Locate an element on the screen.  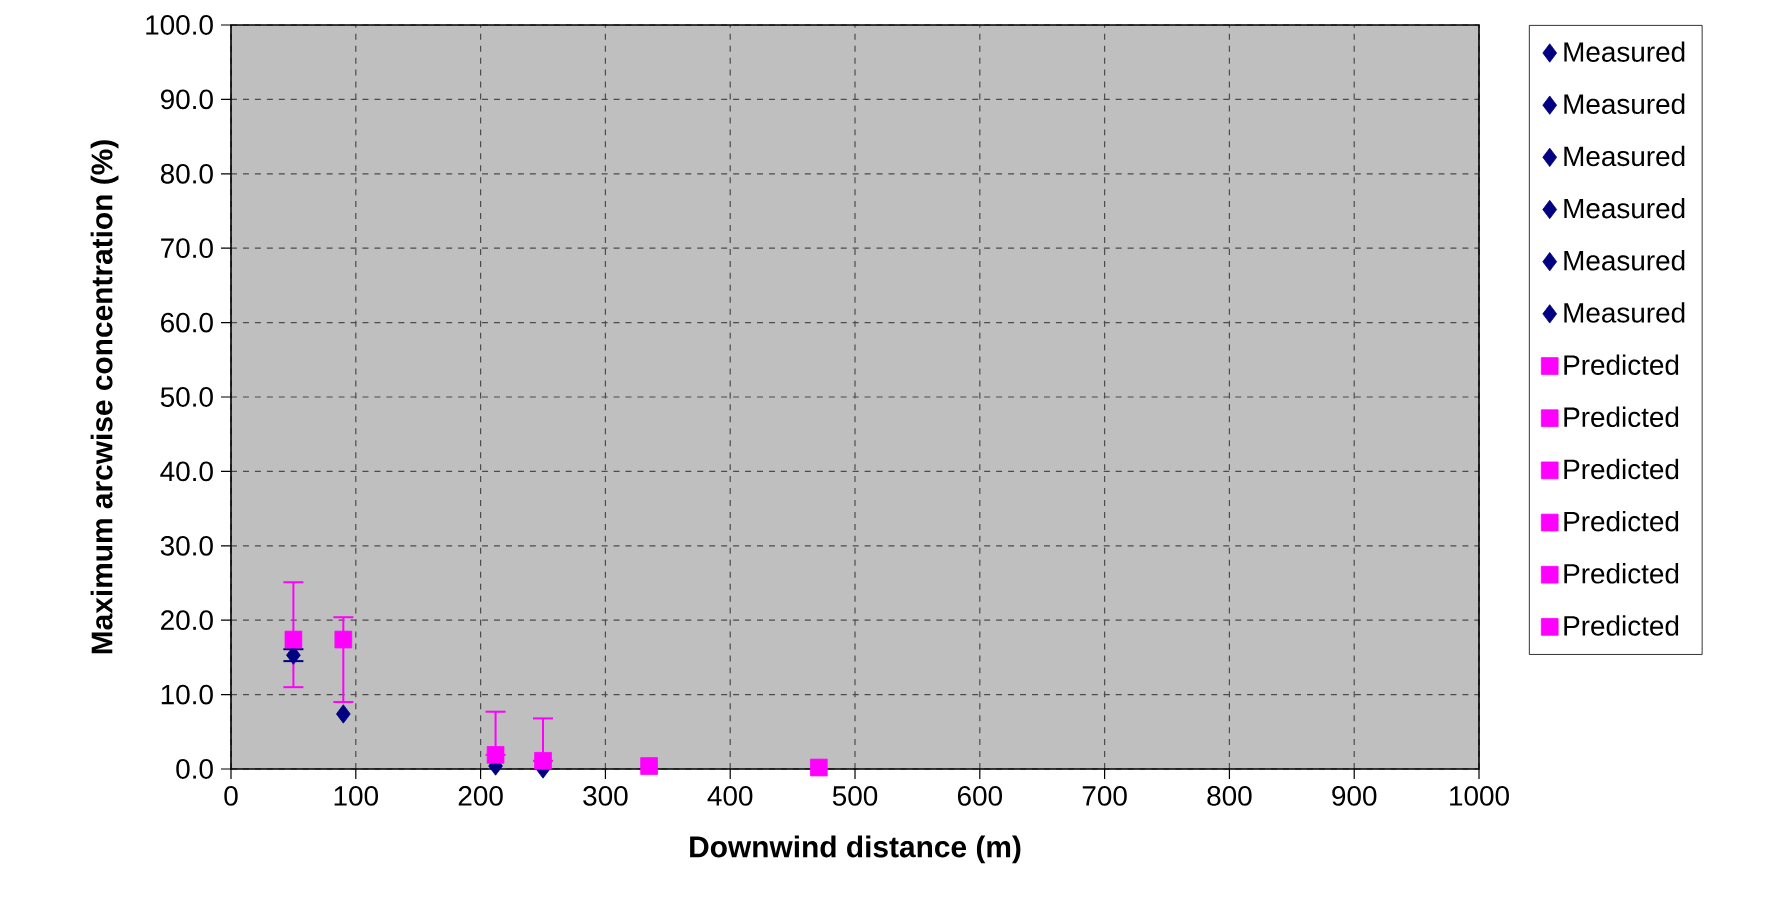
x-tick-label: 300 is located at coordinates (605, 796).